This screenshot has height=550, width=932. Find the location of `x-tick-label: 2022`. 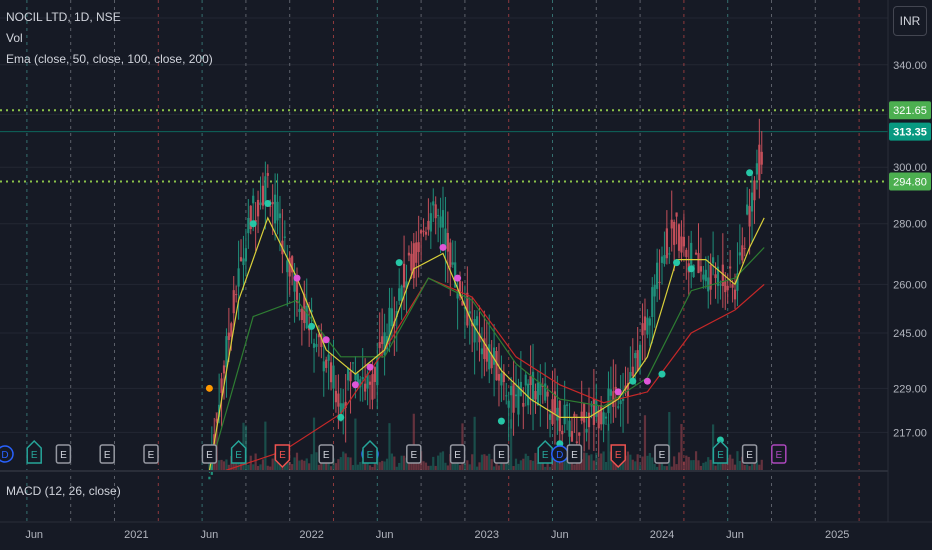

x-tick-label: 2022 is located at coordinates (311, 535).